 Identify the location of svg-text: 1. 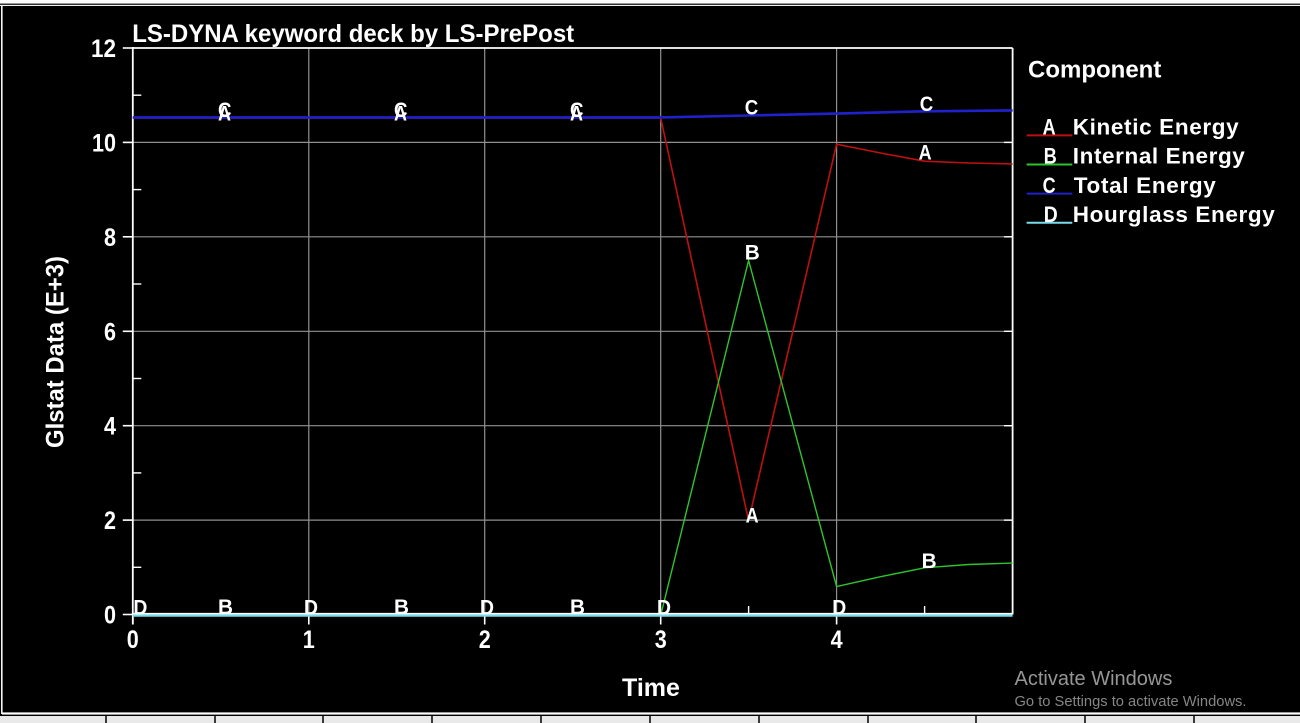
(309, 640).